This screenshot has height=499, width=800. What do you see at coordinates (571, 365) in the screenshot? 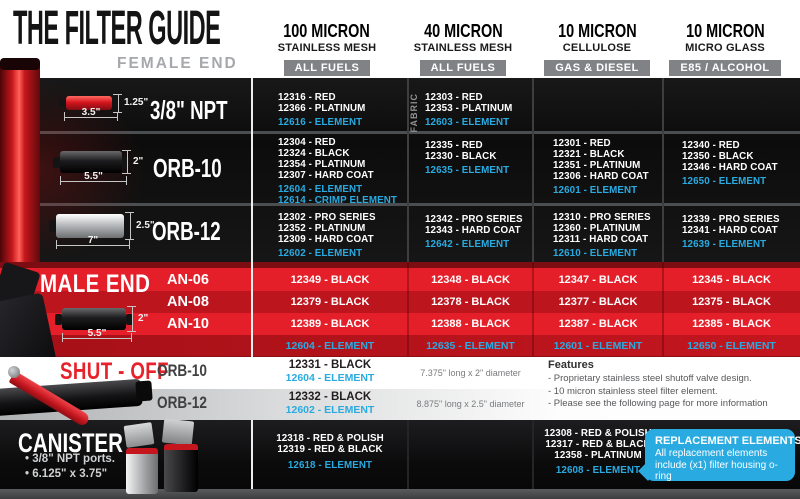
I see `features-title: Features` at bounding box center [571, 365].